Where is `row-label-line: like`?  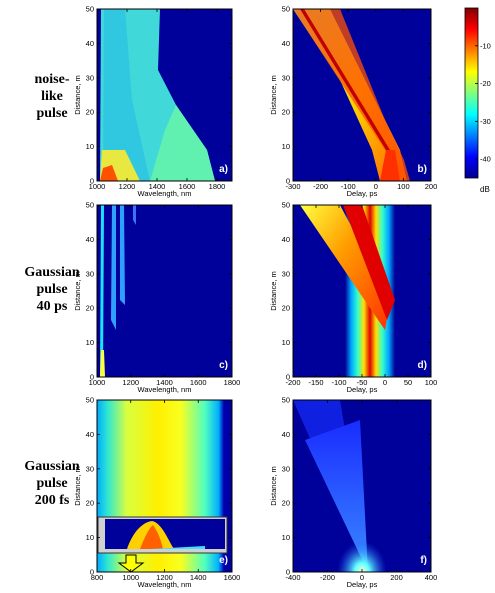
row-label-line: like is located at coordinates (52, 96).